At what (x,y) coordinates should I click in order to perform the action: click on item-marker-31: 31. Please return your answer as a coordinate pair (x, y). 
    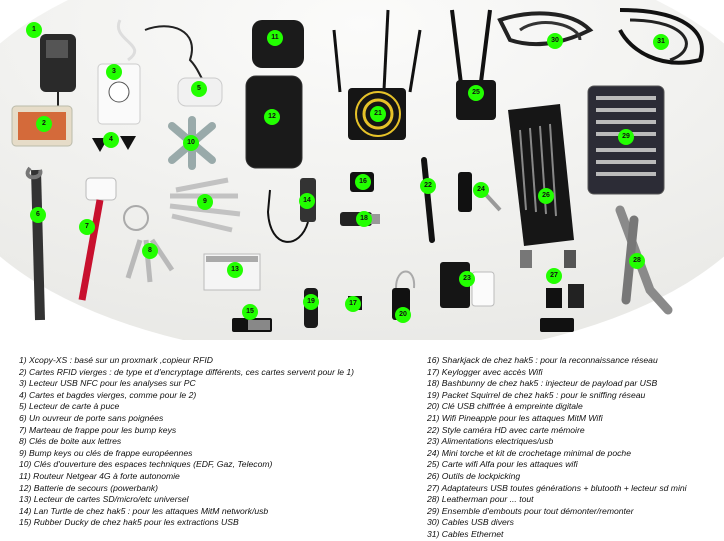
    Looking at the image, I should click on (661, 42).